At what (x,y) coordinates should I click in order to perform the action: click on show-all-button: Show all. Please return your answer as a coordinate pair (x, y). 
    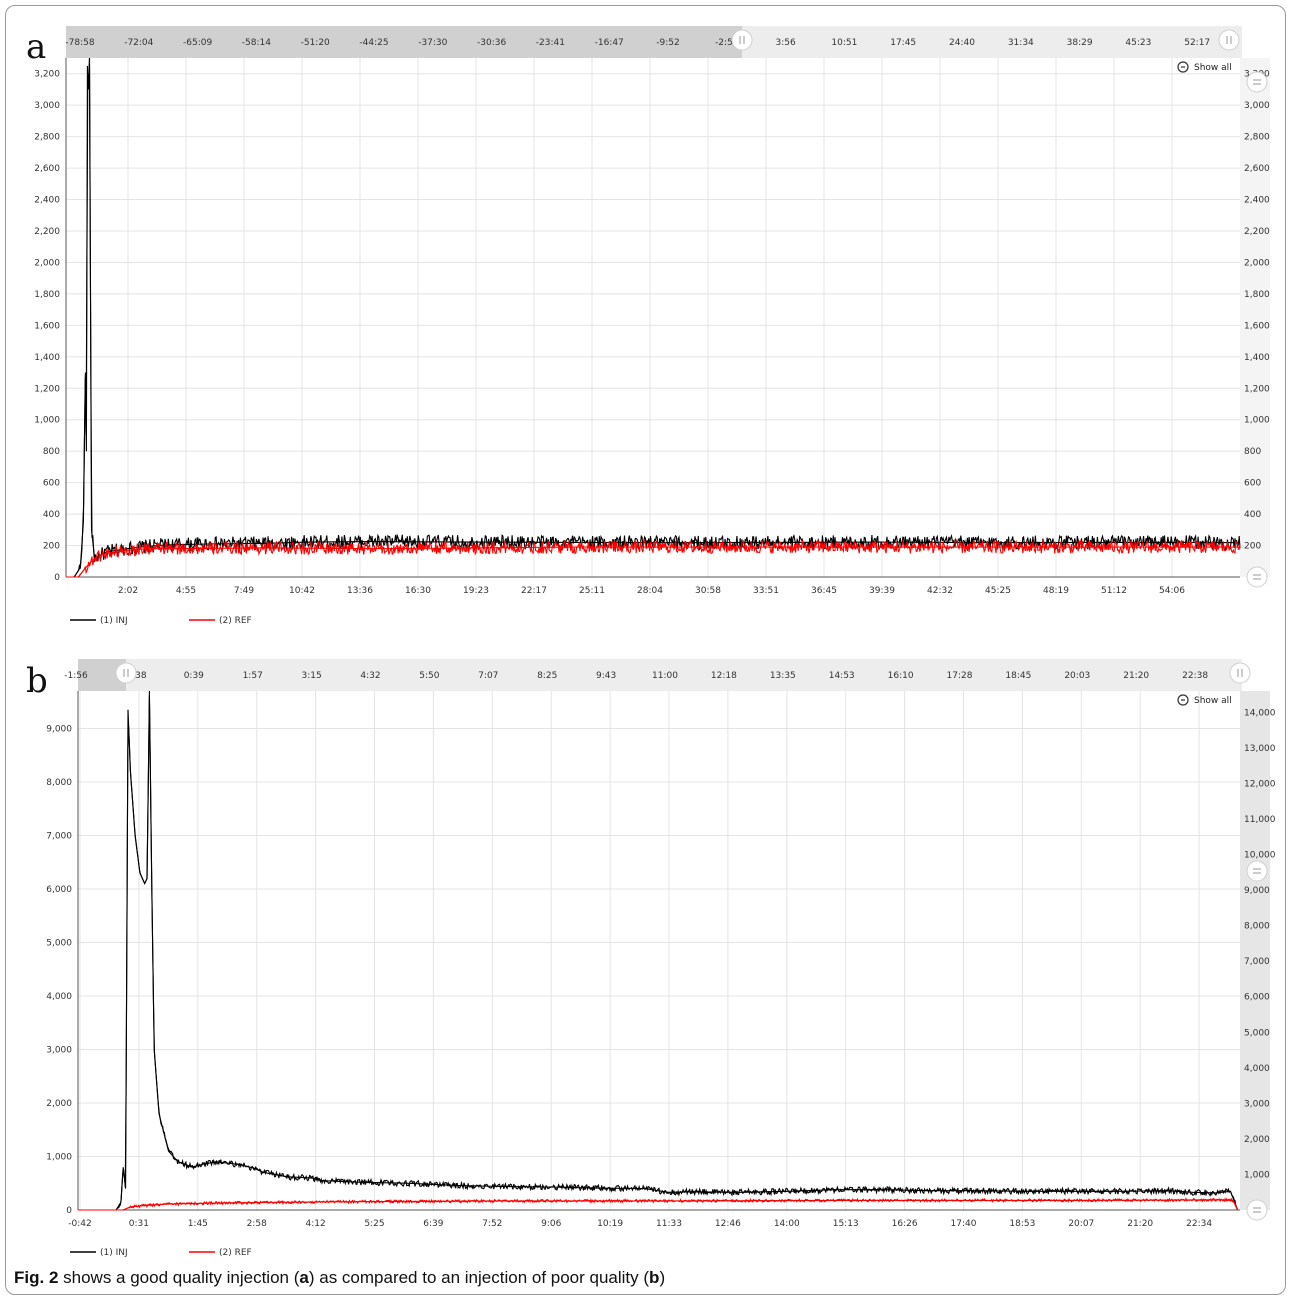
    Looking at the image, I should click on (1213, 701).